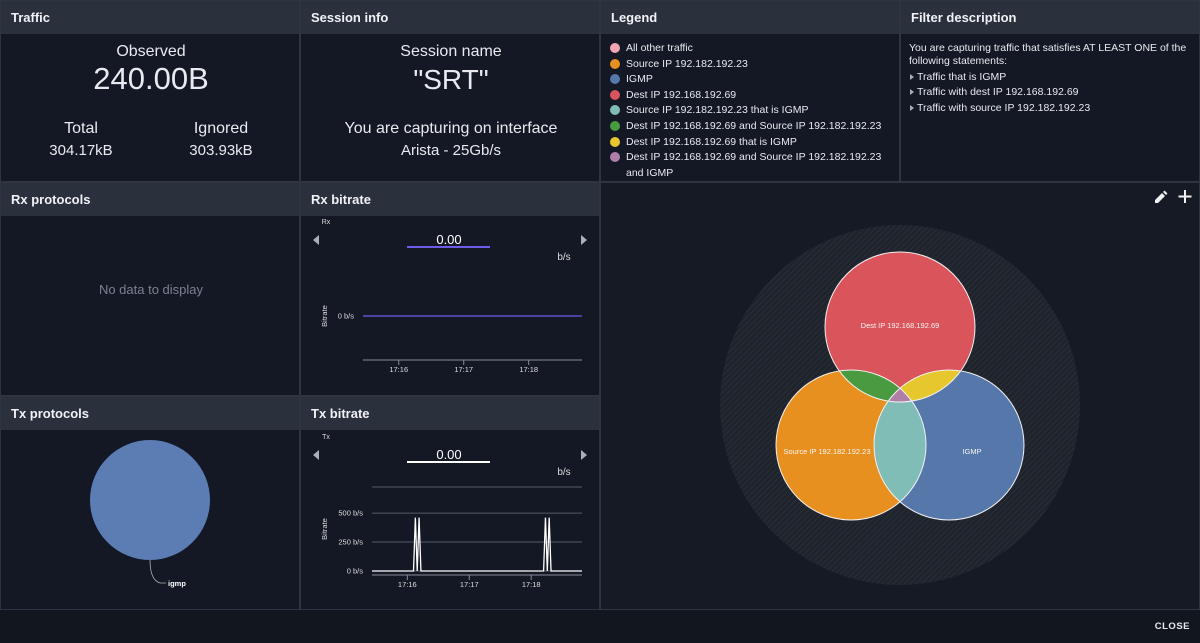 The width and height of the screenshot is (1200, 643). Describe the element at coordinates (350, 542) in the screenshot. I see `y-tick-label: 250 b/s` at that location.